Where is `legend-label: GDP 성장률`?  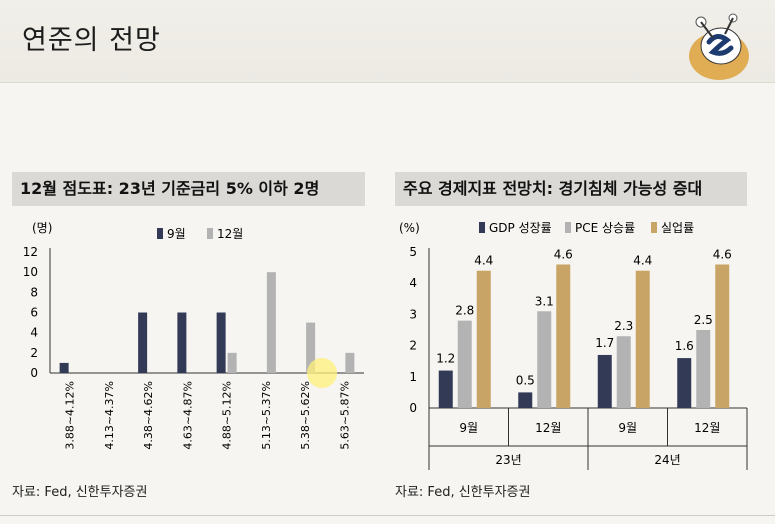 legend-label: GDP 성장률 is located at coordinates (520, 228).